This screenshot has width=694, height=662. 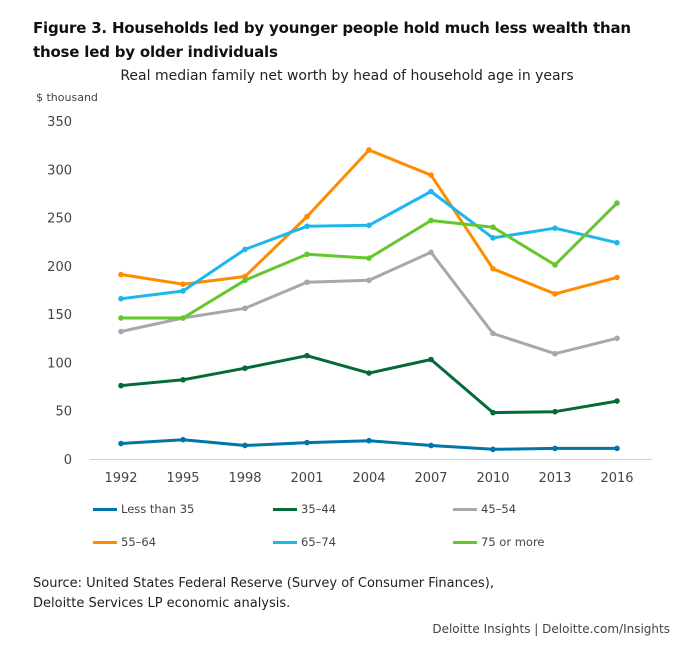 I want to click on x-tick-label: 1992, so click(x=120, y=478).